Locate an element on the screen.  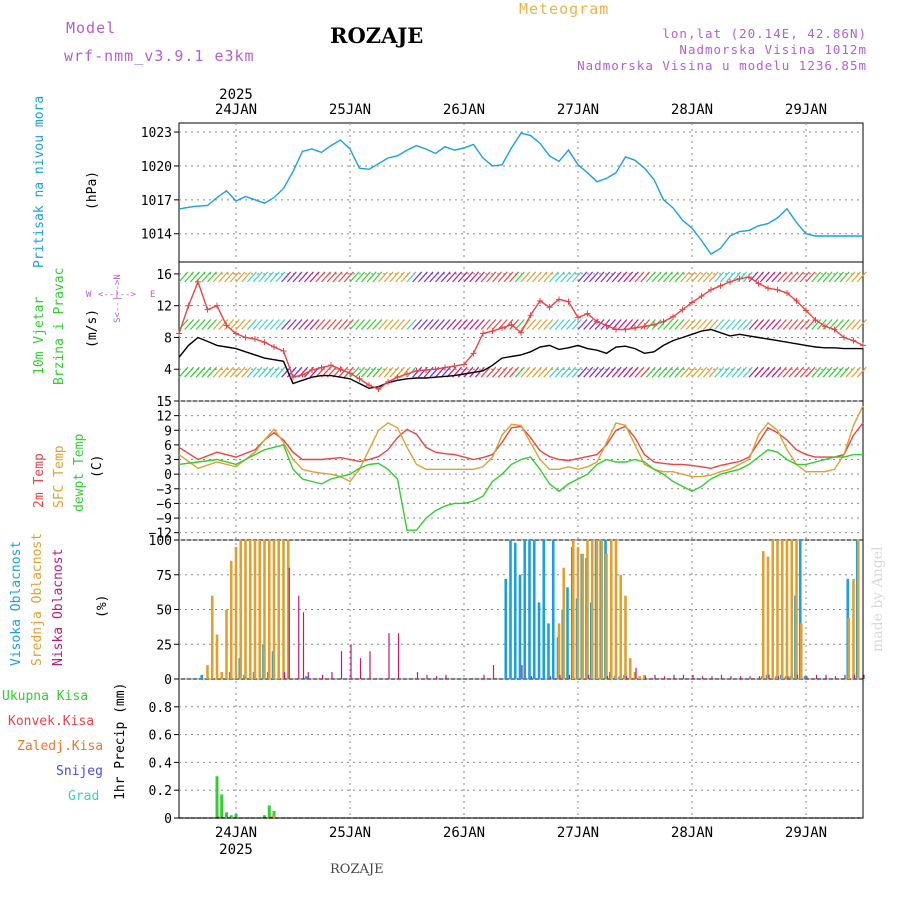
y-tick-label: 12 is located at coordinates (164, 417).